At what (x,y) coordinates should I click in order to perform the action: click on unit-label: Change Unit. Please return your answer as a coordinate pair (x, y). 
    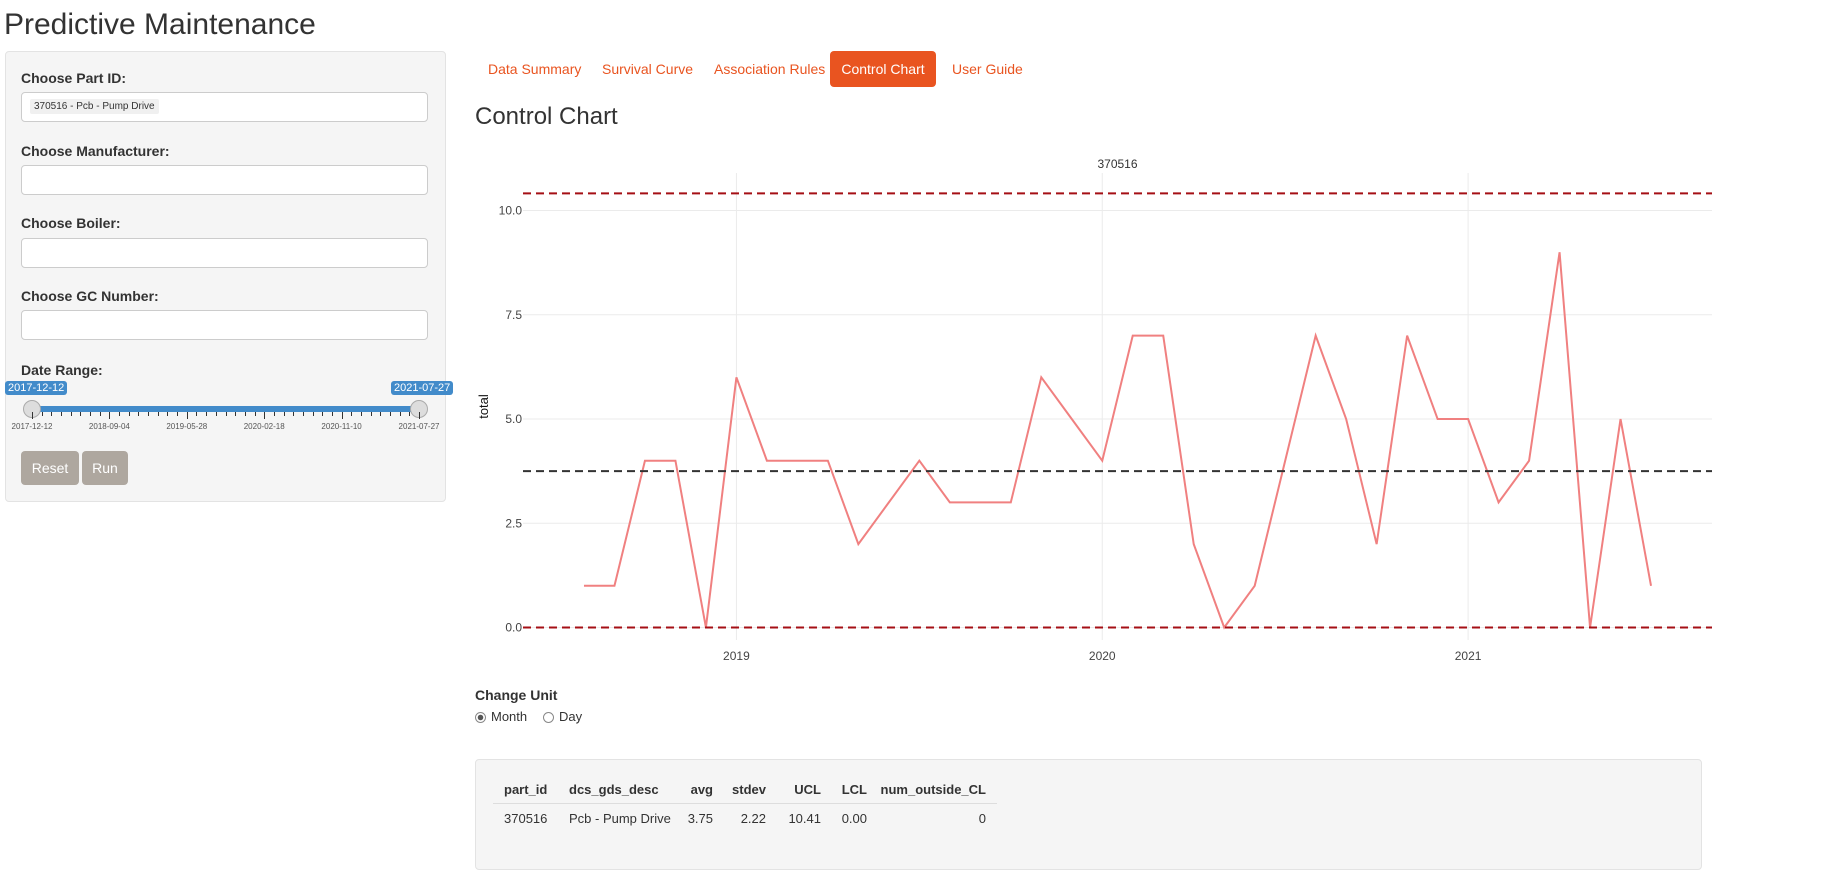
    Looking at the image, I should click on (516, 695).